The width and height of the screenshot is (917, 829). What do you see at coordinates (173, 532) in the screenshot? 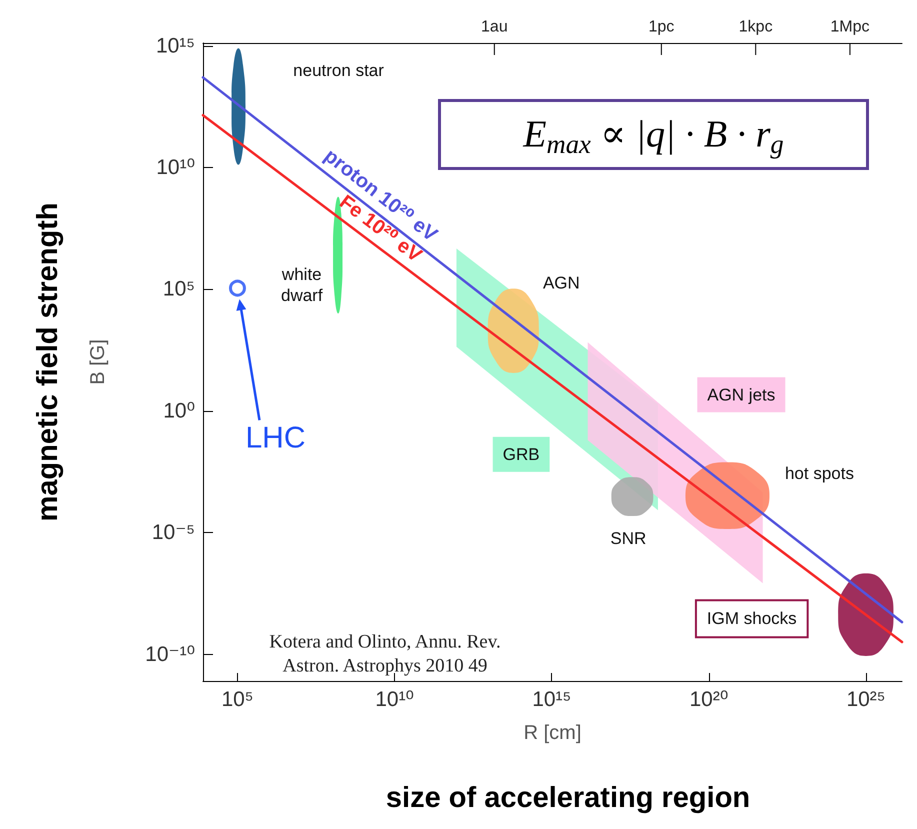
I see `y-tick-label: 10⁻⁵` at bounding box center [173, 532].